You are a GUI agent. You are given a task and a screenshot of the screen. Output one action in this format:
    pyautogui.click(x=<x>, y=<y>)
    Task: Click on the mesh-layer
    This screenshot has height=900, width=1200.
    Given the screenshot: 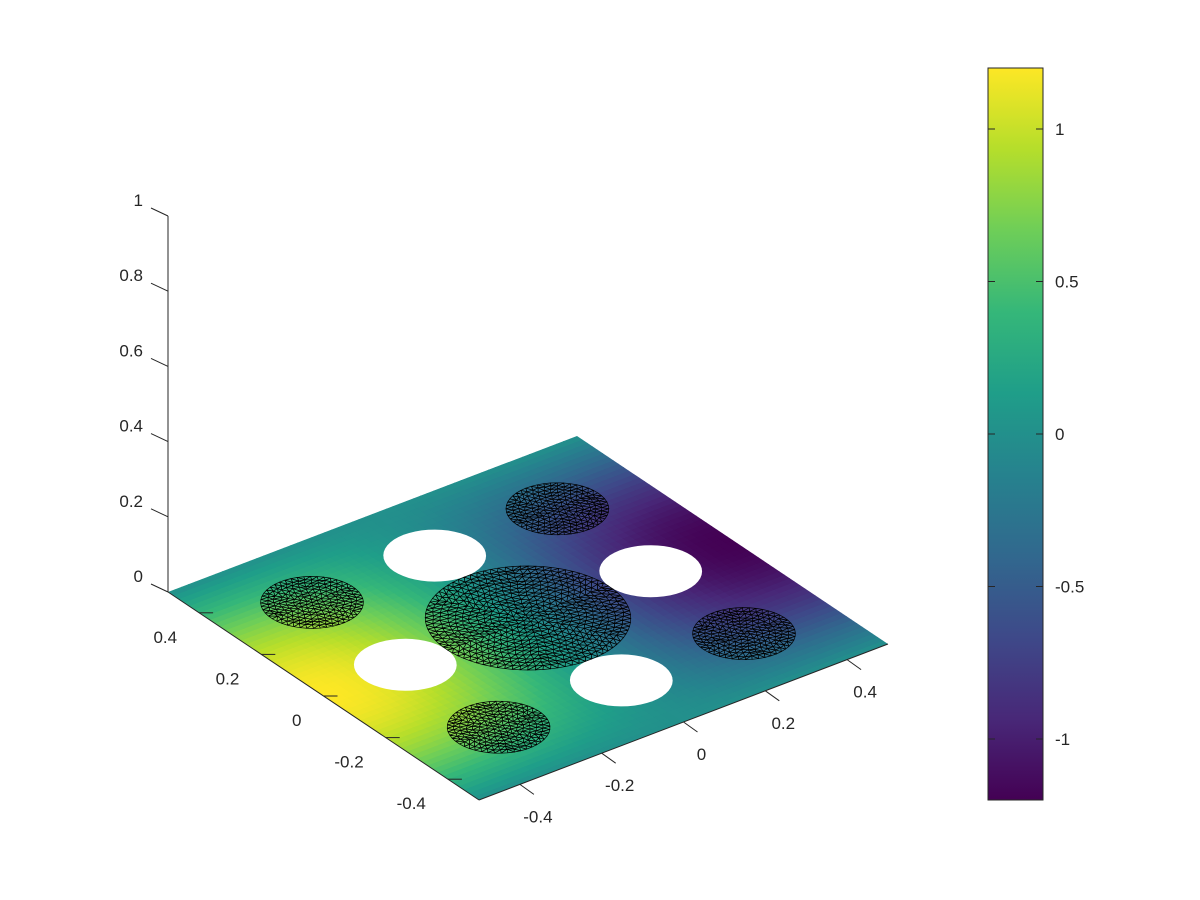 What is the action you would take?
    pyautogui.click(x=528, y=618)
    